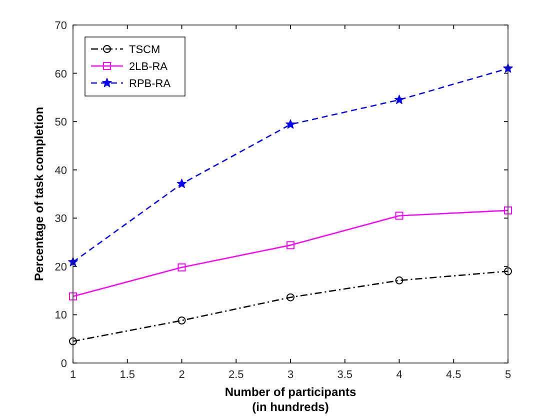  What do you see at coordinates (399, 375) in the screenshot?
I see `x-tick-label: 4` at bounding box center [399, 375].